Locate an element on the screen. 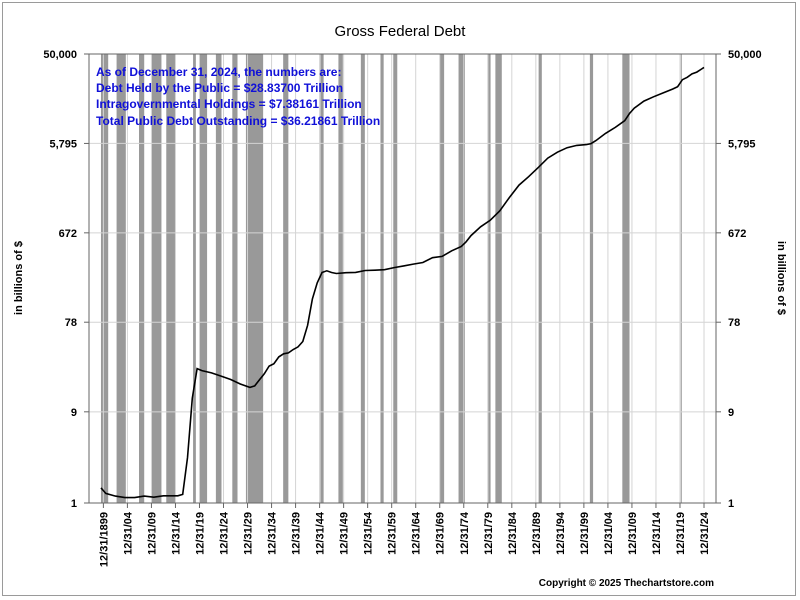  x-tick-label-24: 12/31/19 is located at coordinates (681, 533).